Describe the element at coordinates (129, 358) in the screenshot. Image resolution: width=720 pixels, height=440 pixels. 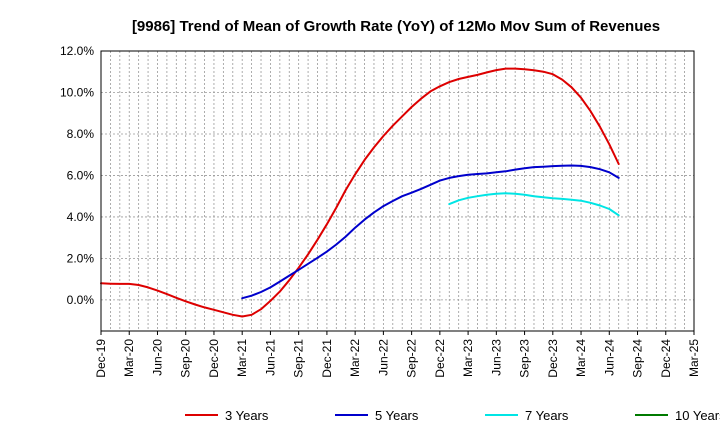
I see `x-tick-label: Mar-20` at that location.